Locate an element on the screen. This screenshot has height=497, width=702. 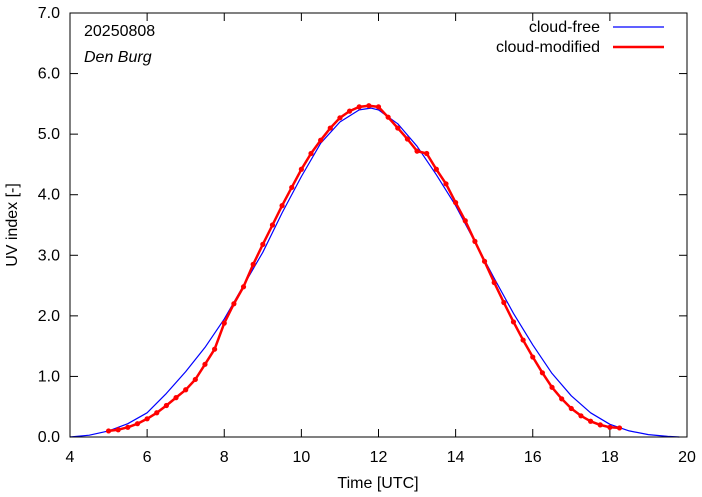
x-tick-label: 20 is located at coordinates (687, 457).